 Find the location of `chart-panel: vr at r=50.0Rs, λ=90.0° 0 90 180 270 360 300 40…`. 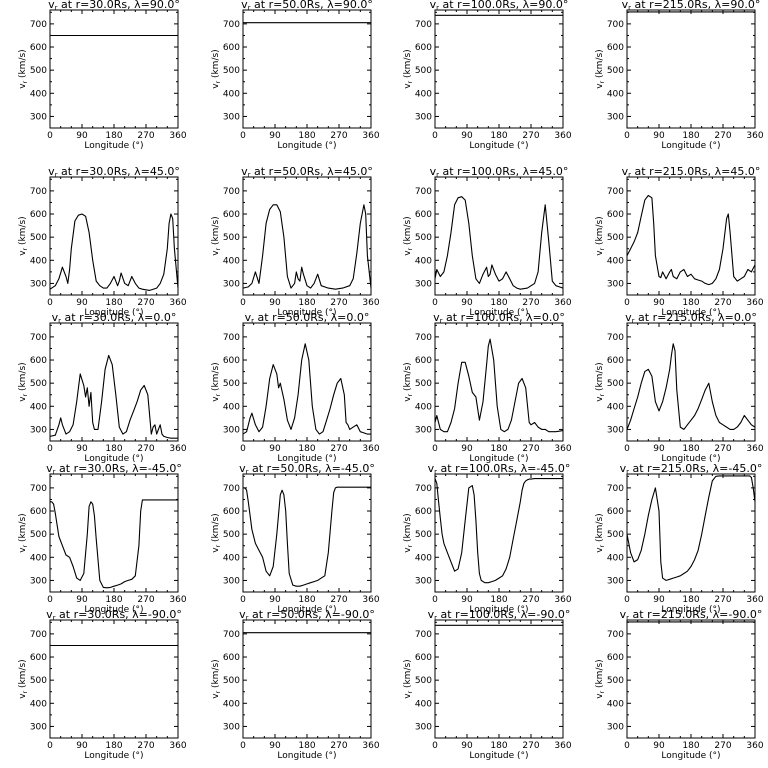

chart-panel: vr at r=50.0Rs, λ=90.0° 0 90 180 270 360 300 40… is located at coordinates (295, 75).